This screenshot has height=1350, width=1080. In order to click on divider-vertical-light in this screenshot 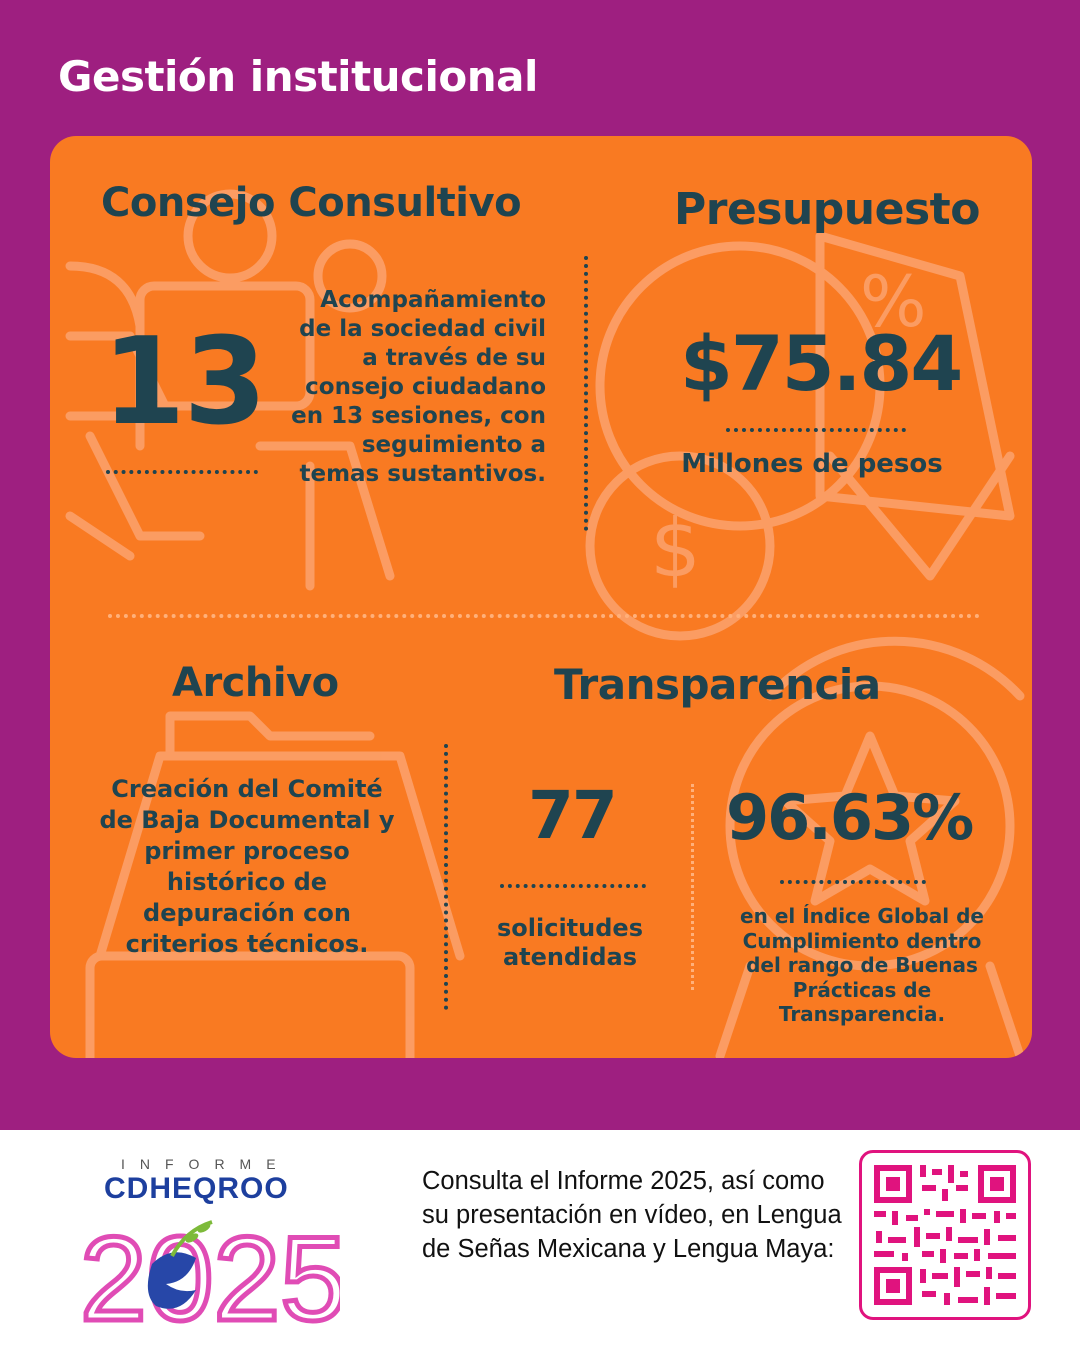, I will do `click(692, 887)`.